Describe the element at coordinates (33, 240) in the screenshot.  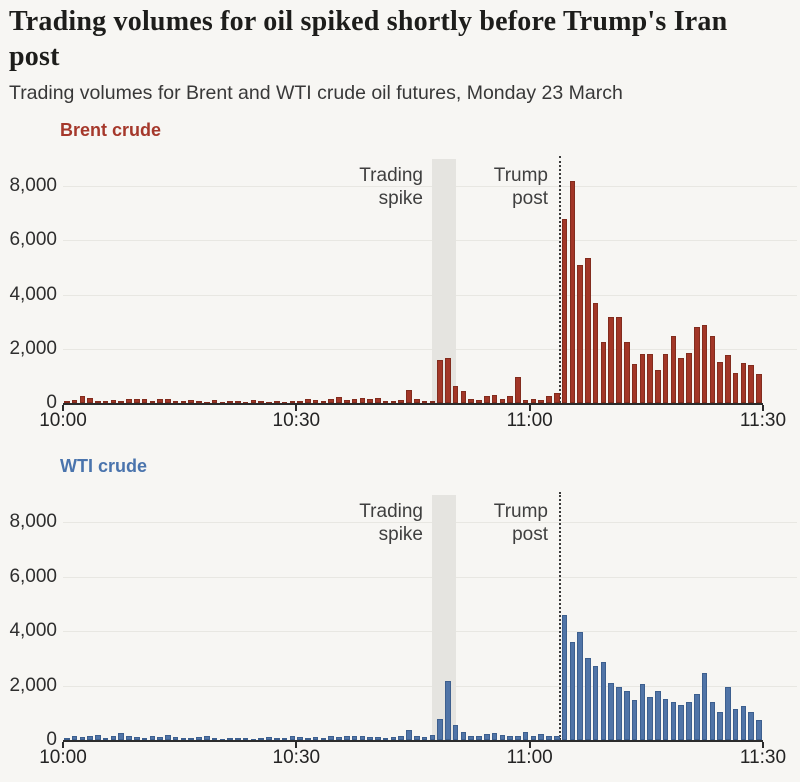
I see `y-axis-label-6000: 6,000` at that location.